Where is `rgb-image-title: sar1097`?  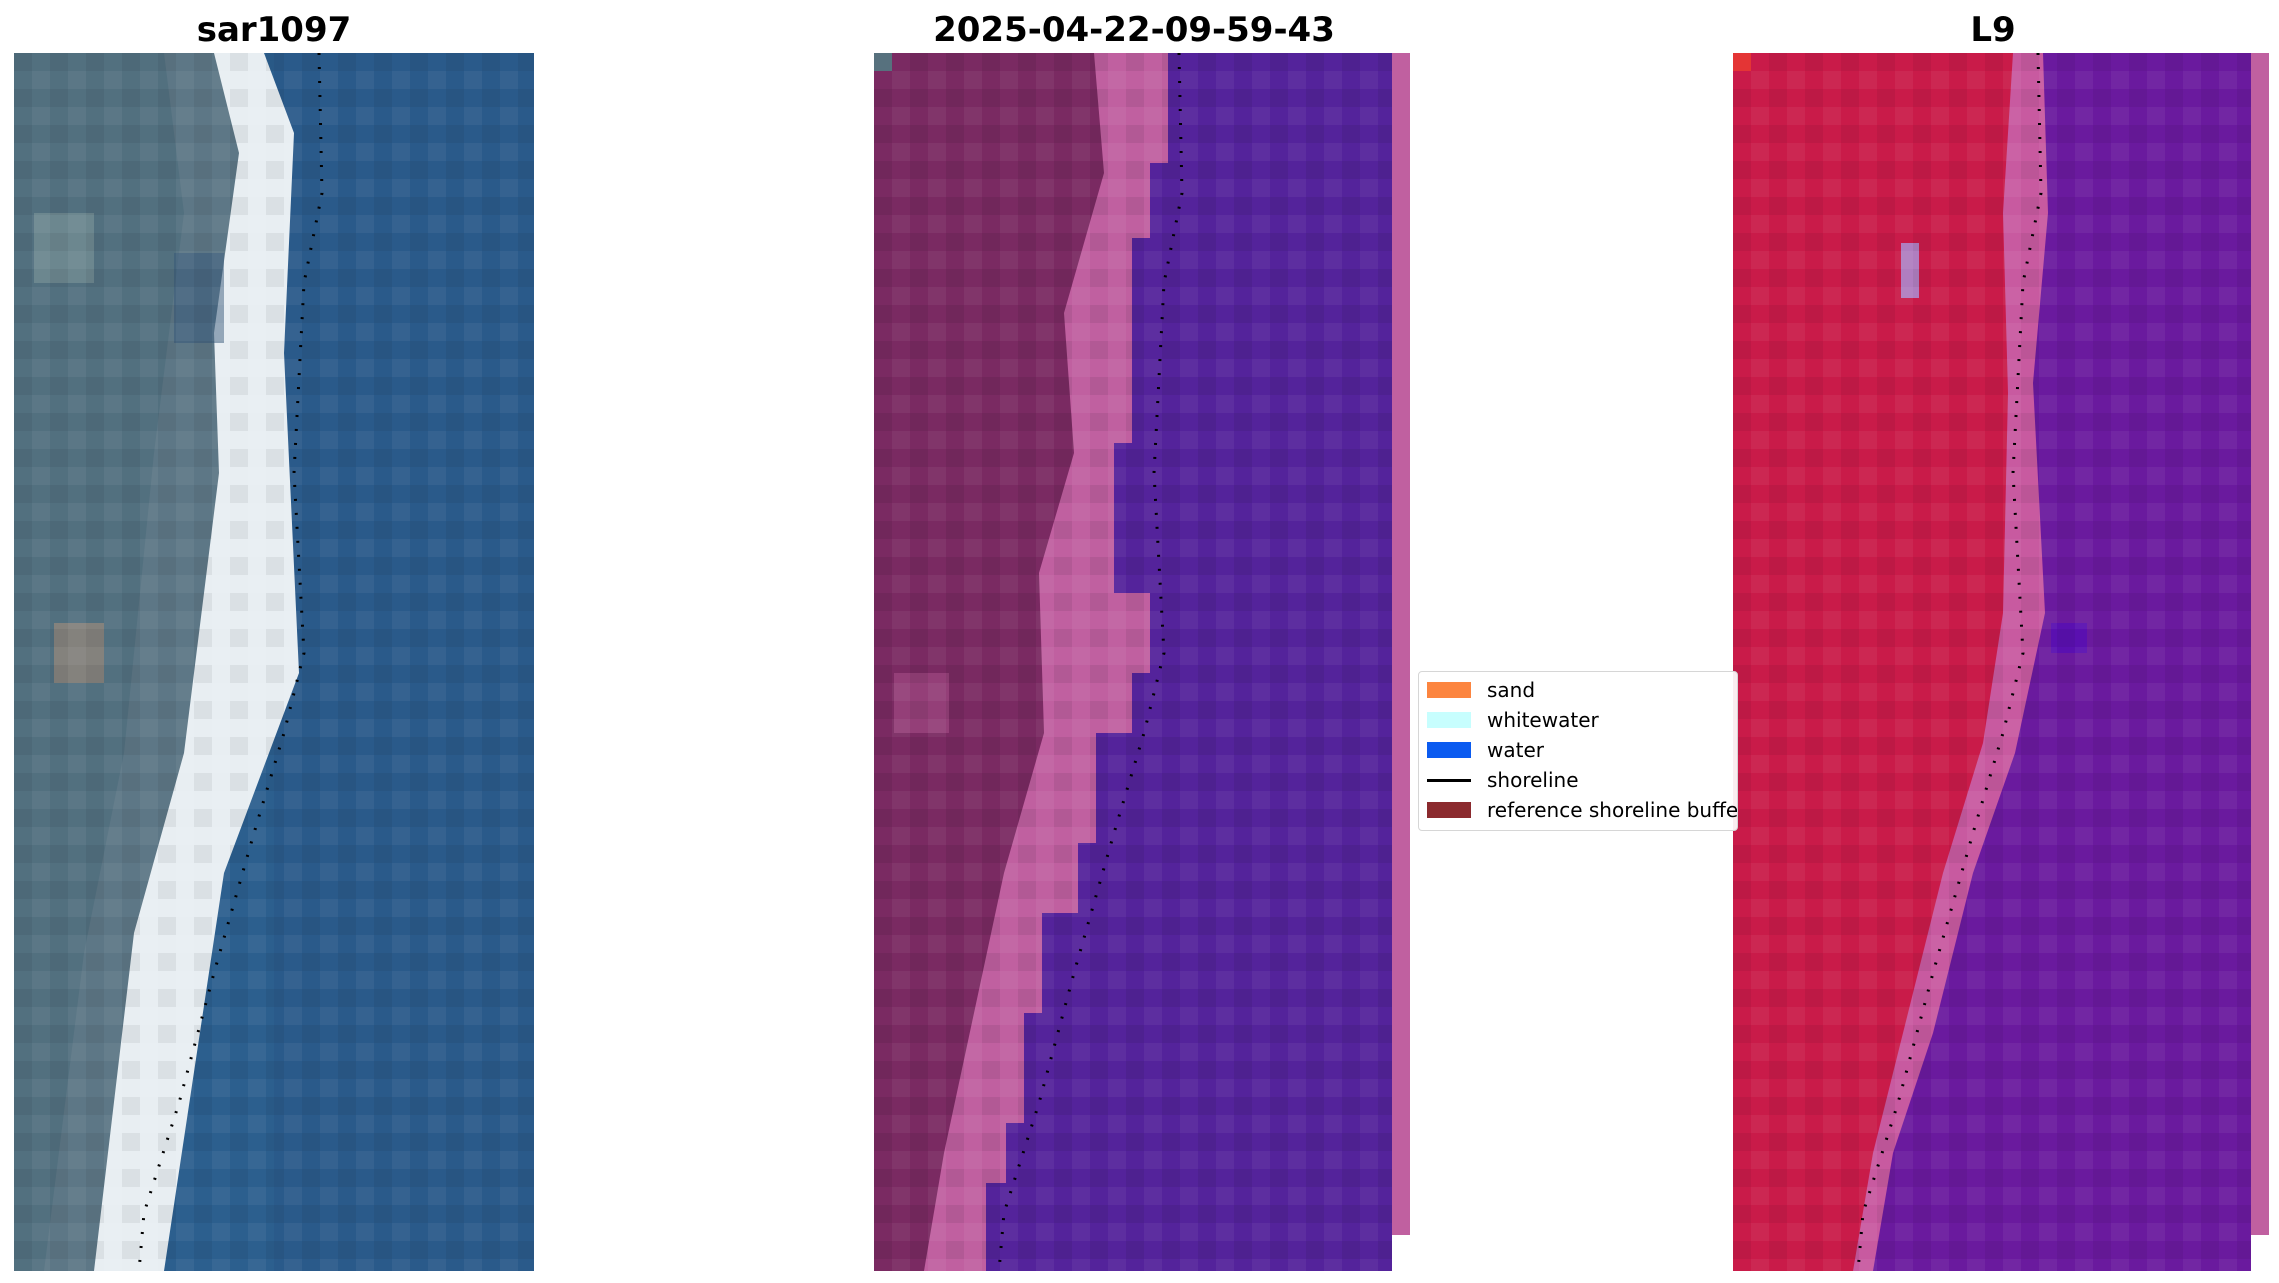 rgb-image-title: sar1097 is located at coordinates (274, 30).